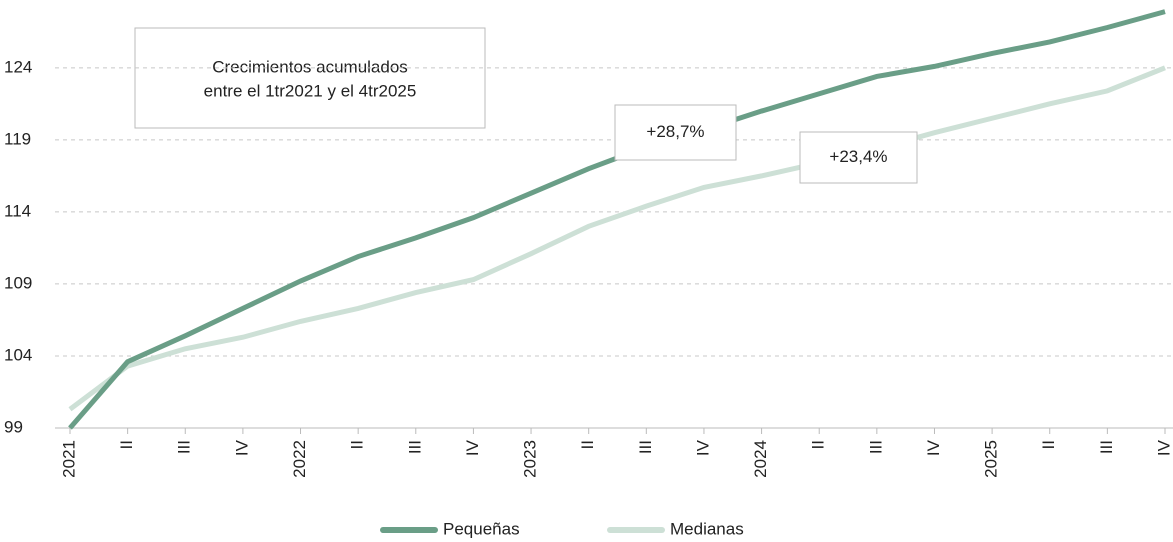 This screenshot has height=542, width=1173. What do you see at coordinates (18, 282) in the screenshot?
I see `y-tick-label: 109` at bounding box center [18, 282].